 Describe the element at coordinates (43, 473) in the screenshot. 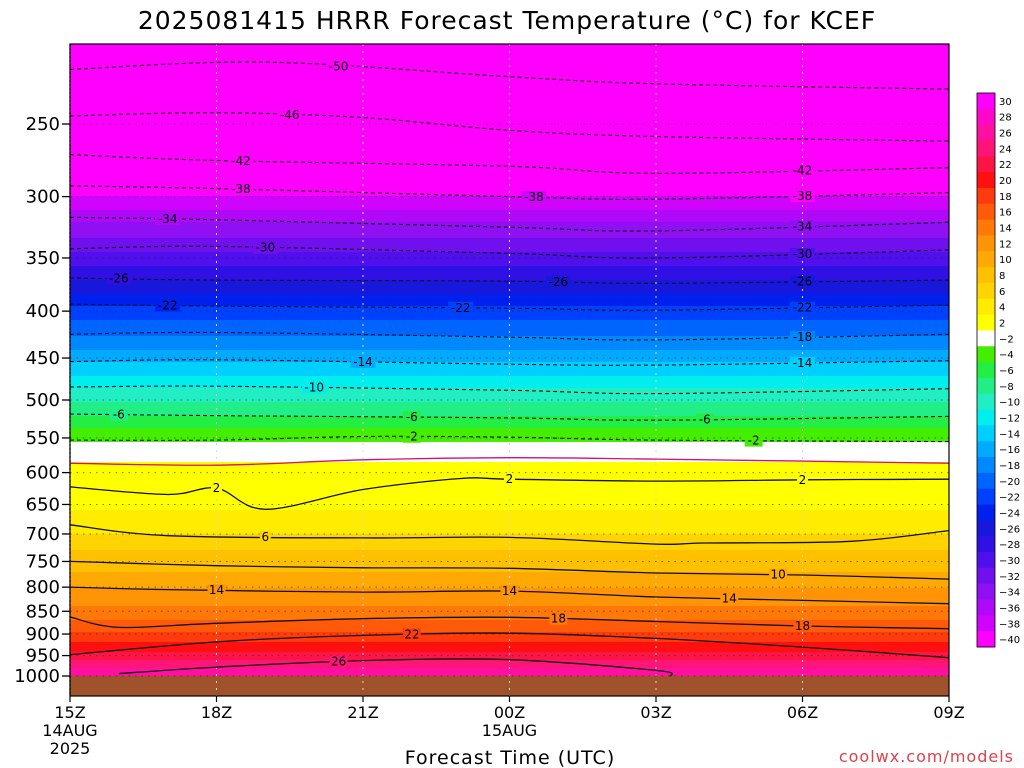

I see `y-tick-label: 600` at that location.